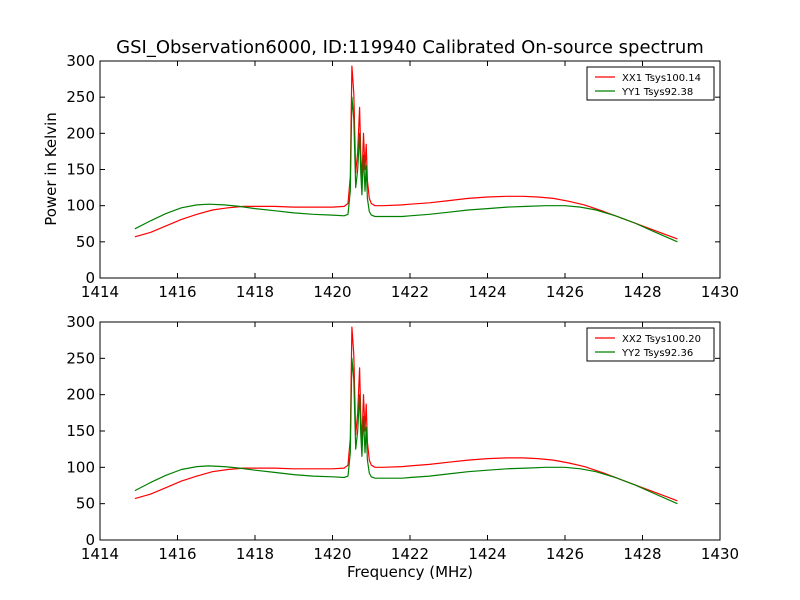  What do you see at coordinates (657, 92) in the screenshot?
I see `legend-label: YY1 Tsys92.38` at bounding box center [657, 92].